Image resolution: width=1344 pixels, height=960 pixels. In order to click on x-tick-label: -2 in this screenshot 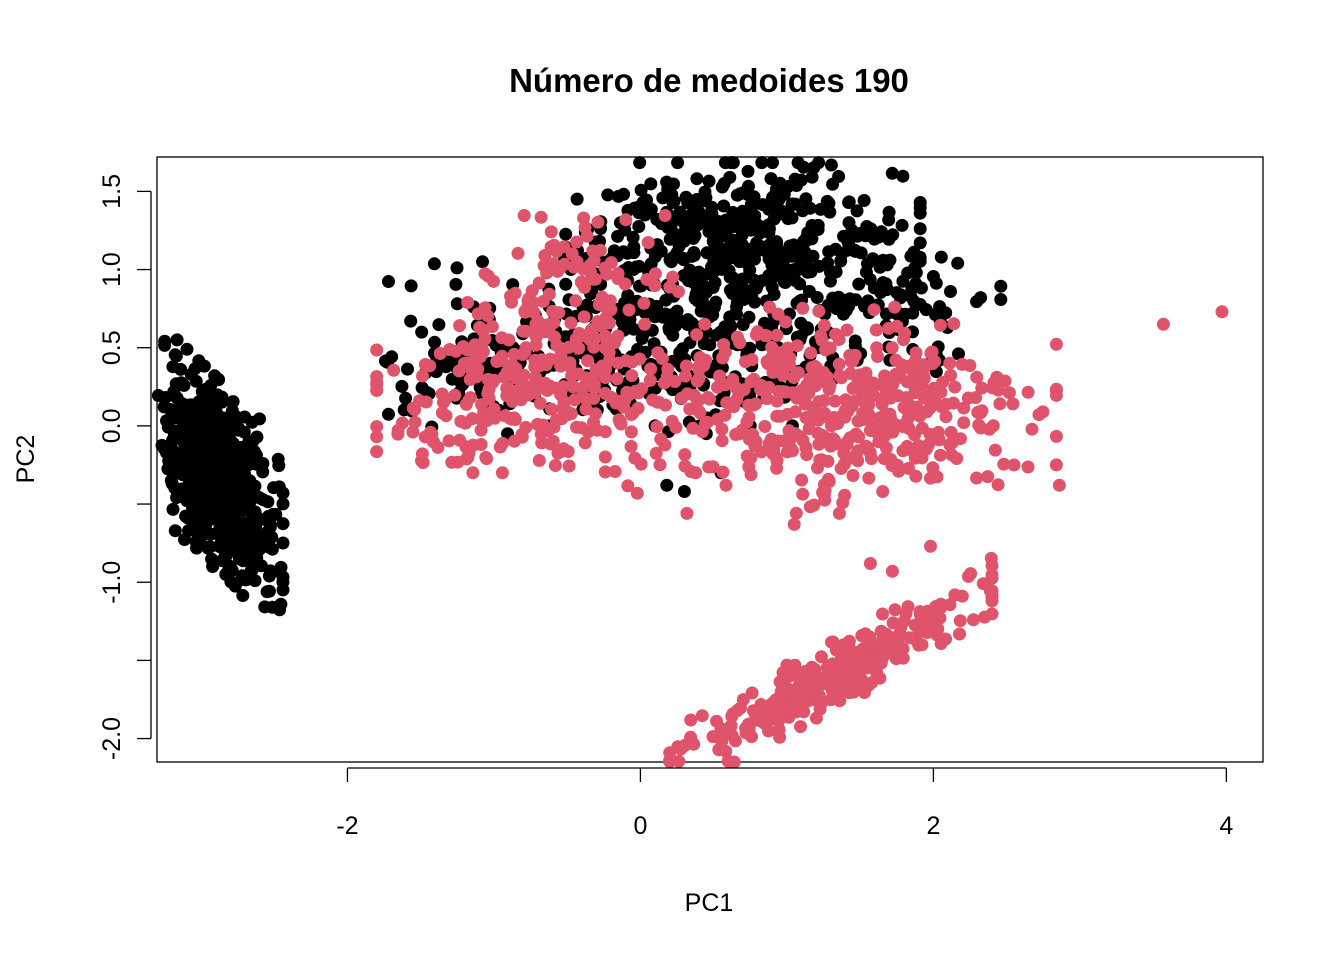, I will do `click(347, 826)`.